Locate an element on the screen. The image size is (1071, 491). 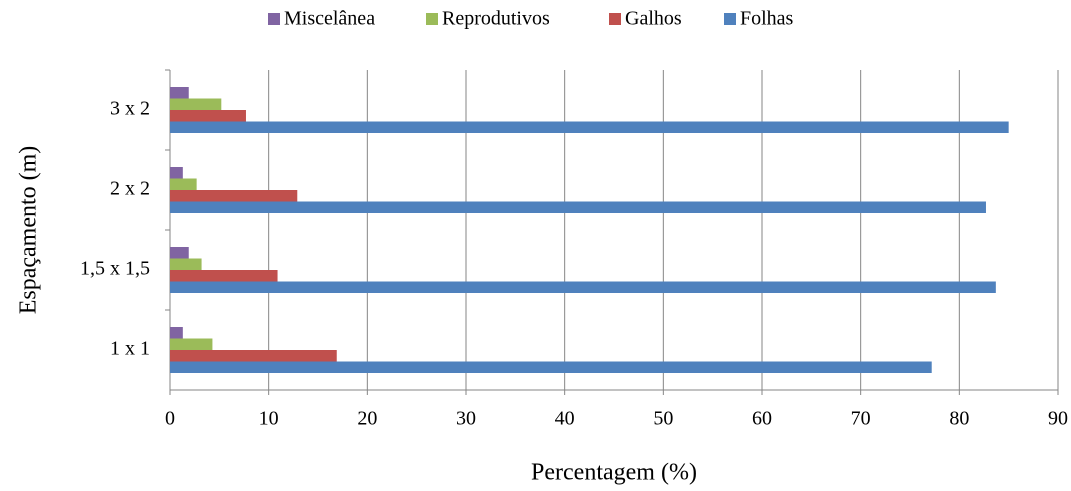
legend-label: Reprodutivos is located at coordinates (496, 19).